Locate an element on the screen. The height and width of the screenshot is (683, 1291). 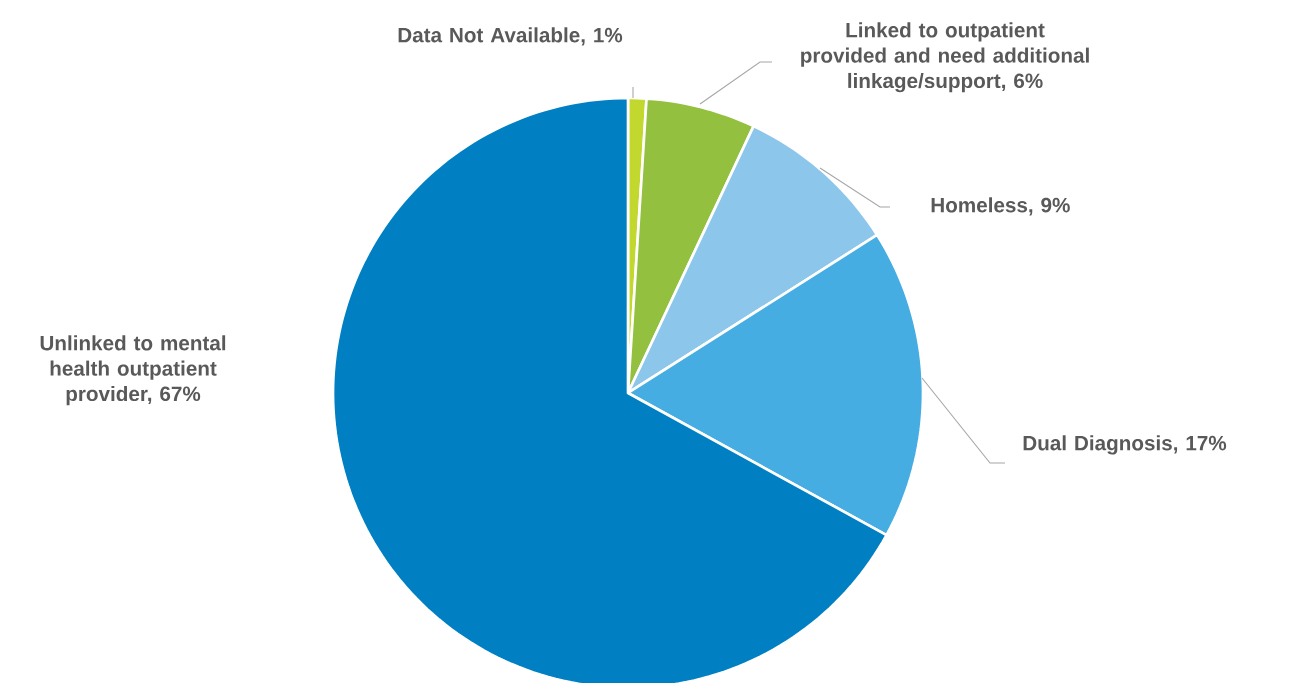
slice-label: Homeless, 9% is located at coordinates (1000, 206).